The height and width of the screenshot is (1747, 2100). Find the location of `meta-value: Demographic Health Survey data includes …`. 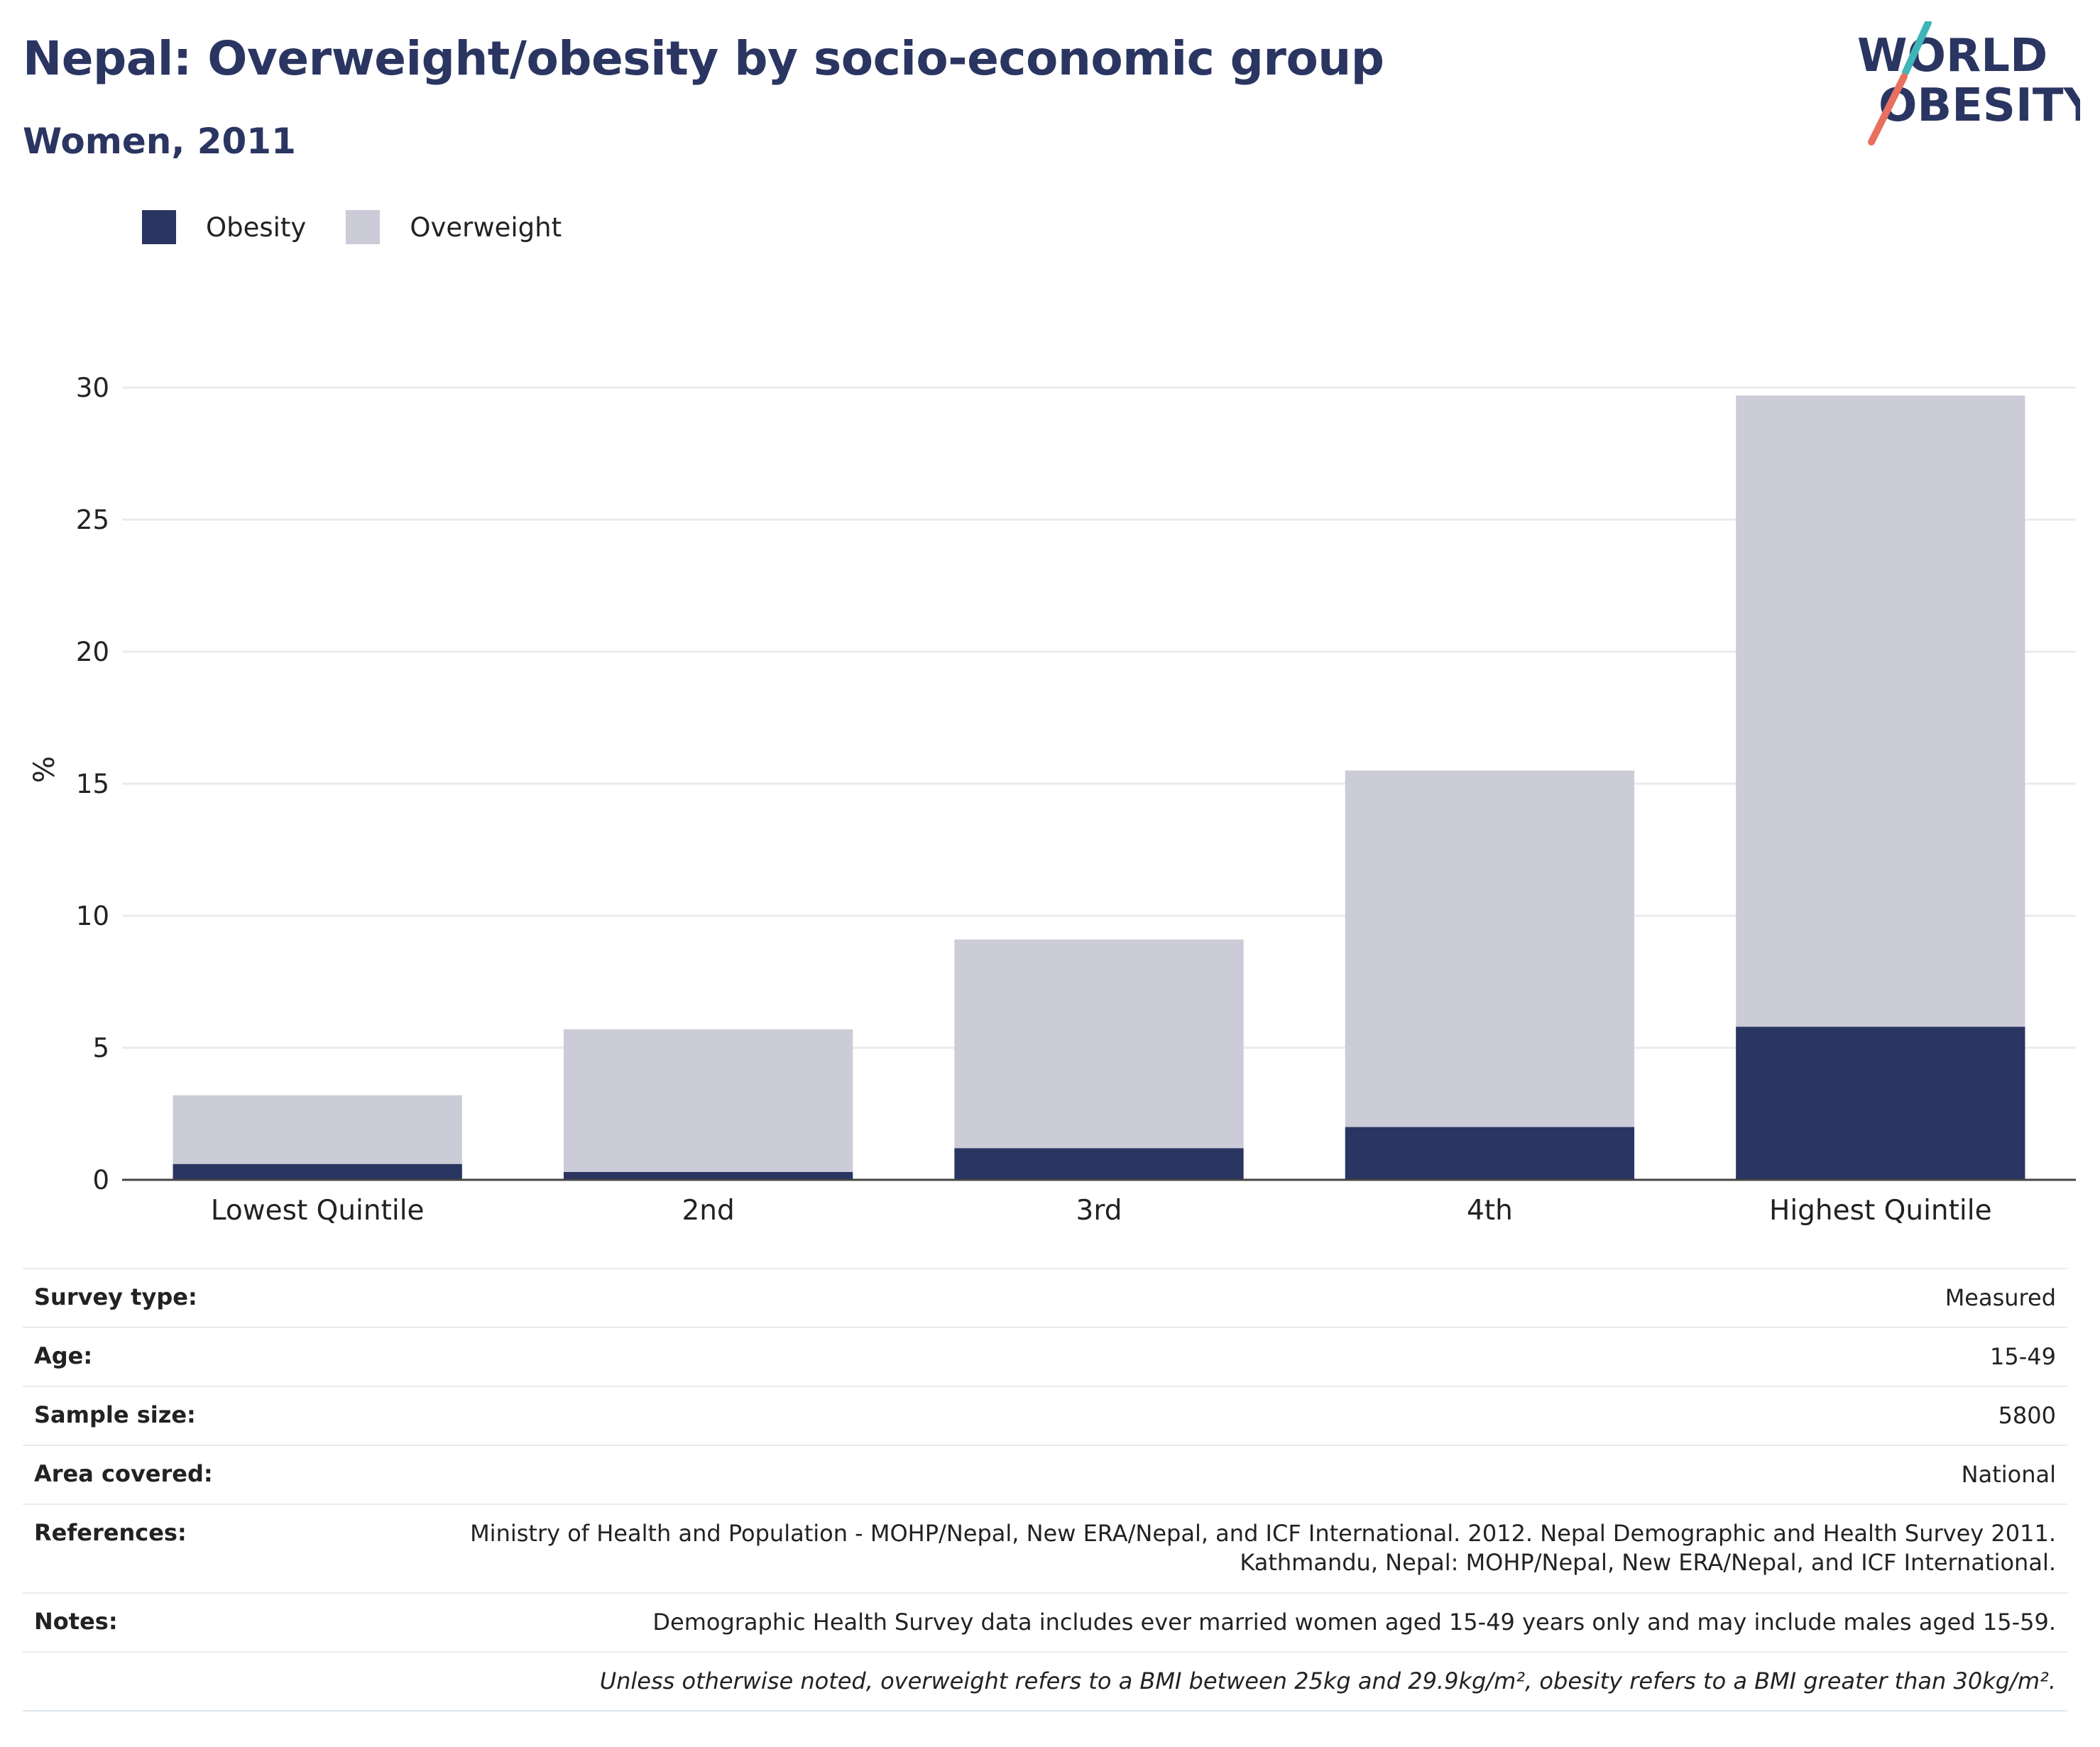

meta-value: Demographic Health Survey data includes … is located at coordinates (1354, 1622).